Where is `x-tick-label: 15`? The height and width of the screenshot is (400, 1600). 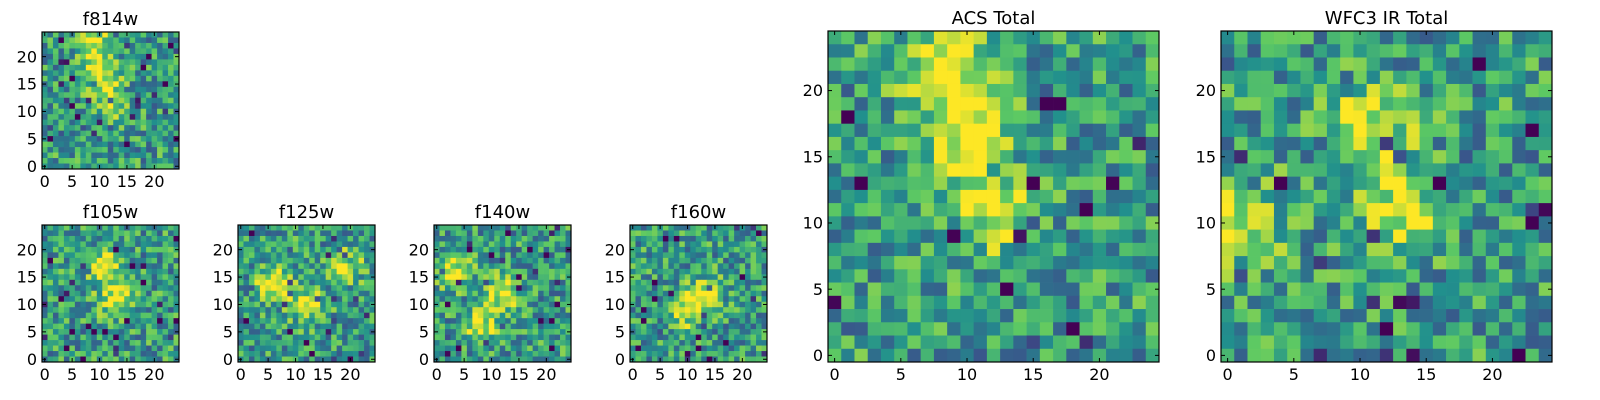
x-tick-label: 15 is located at coordinates (323, 374).